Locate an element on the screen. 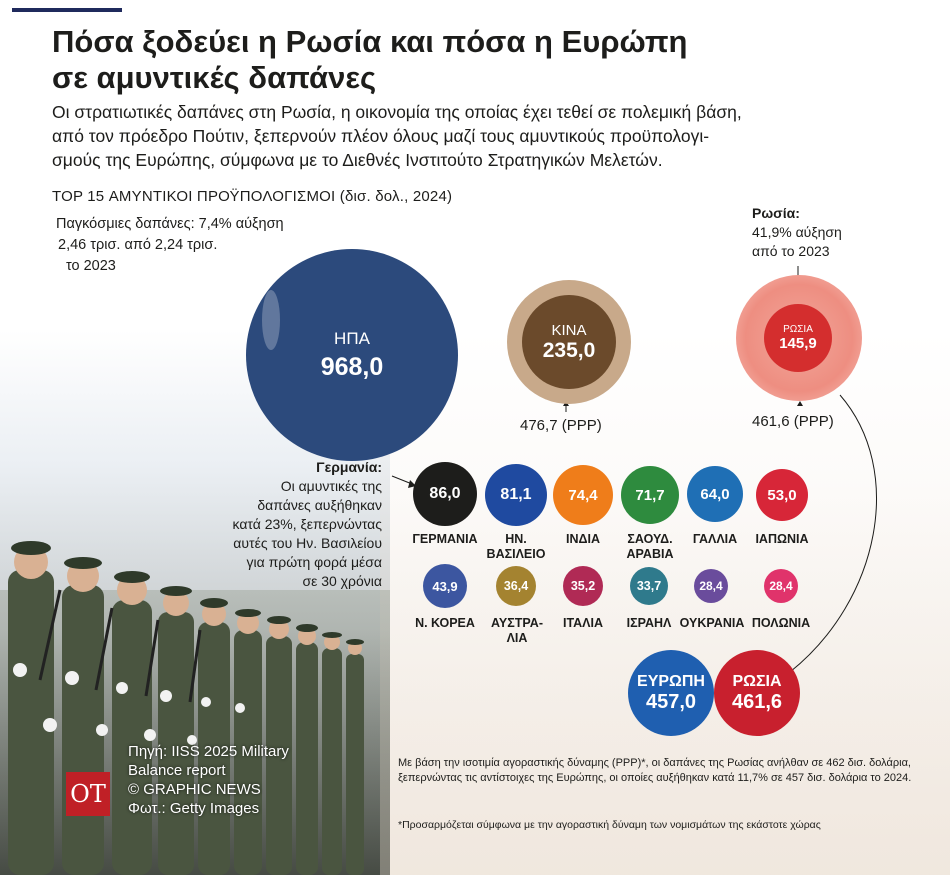  bubble-europe: ΕΥΡΩΠΗ 457,0 is located at coordinates (671, 693).